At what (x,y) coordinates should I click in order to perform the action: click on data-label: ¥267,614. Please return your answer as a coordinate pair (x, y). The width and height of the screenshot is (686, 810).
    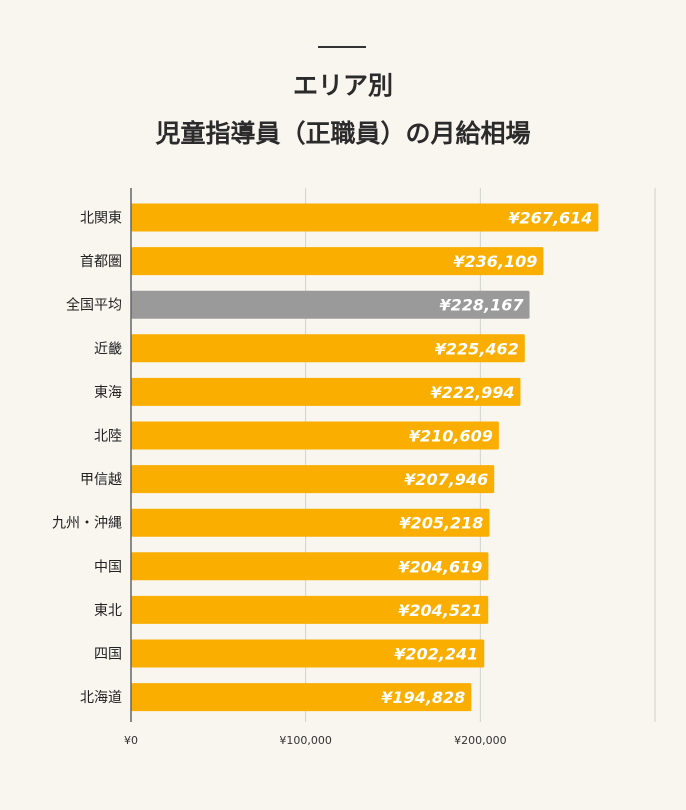
    Looking at the image, I should click on (550, 218).